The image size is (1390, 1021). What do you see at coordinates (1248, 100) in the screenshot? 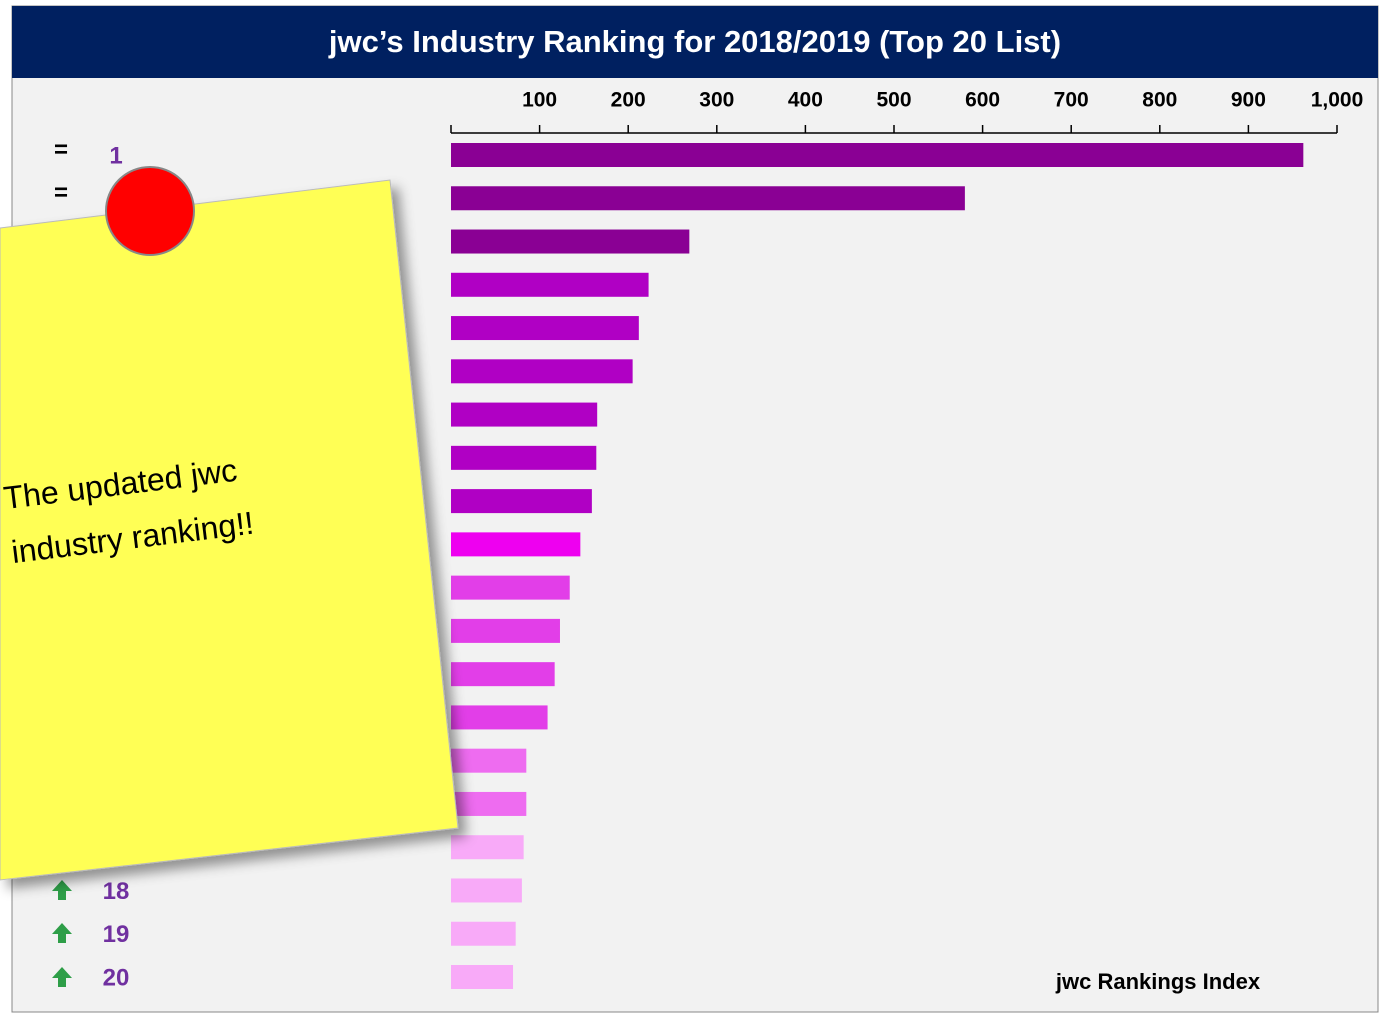
I see `x-tick-label: 900` at bounding box center [1248, 100].